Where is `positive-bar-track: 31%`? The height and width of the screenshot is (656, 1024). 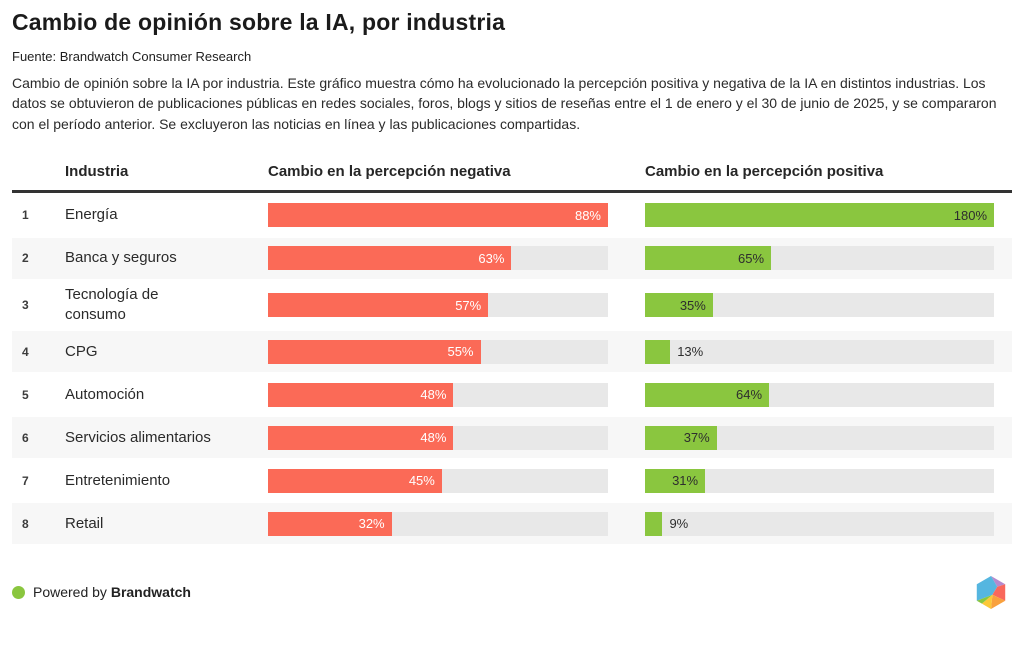 positive-bar-track: 31% is located at coordinates (819, 480).